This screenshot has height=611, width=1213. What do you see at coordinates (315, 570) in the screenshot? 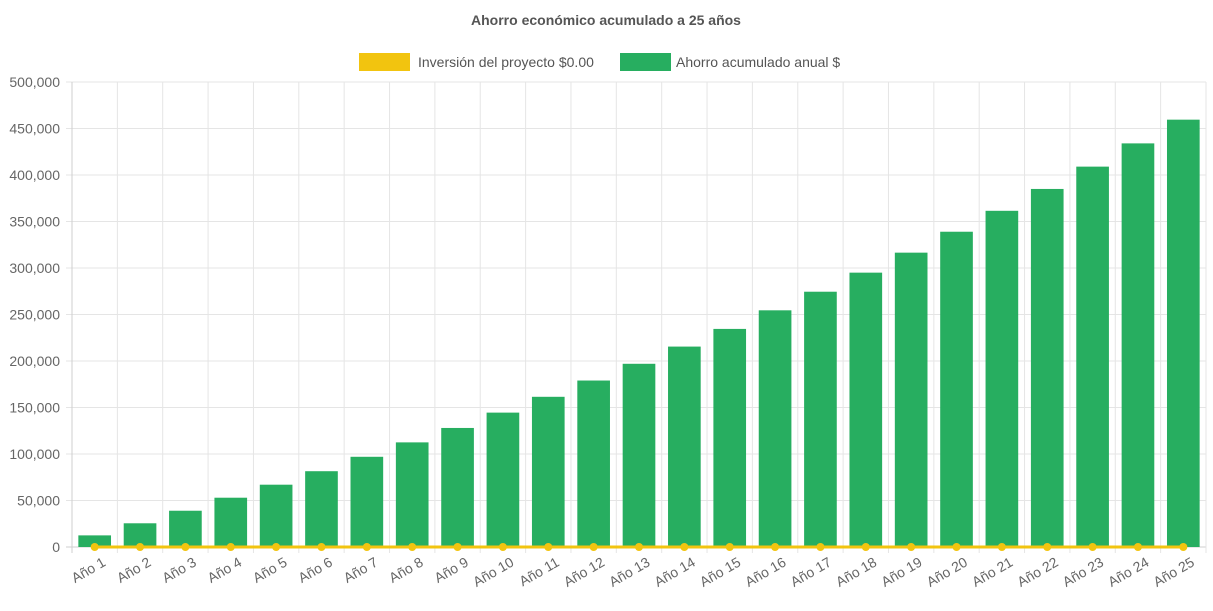
I see `x-tick-label: Año 6` at bounding box center [315, 570].